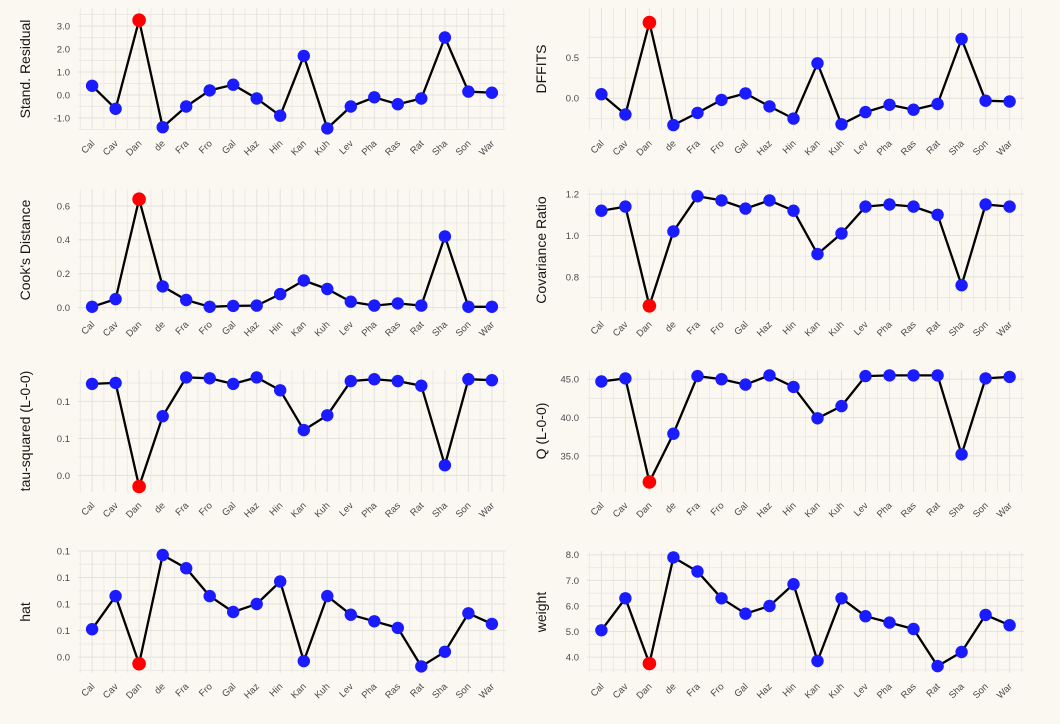 Image resolution: width=1060 pixels, height=724 pixels. Describe the element at coordinates (25, 612) in the screenshot. I see `y-axis-title: hat` at that location.